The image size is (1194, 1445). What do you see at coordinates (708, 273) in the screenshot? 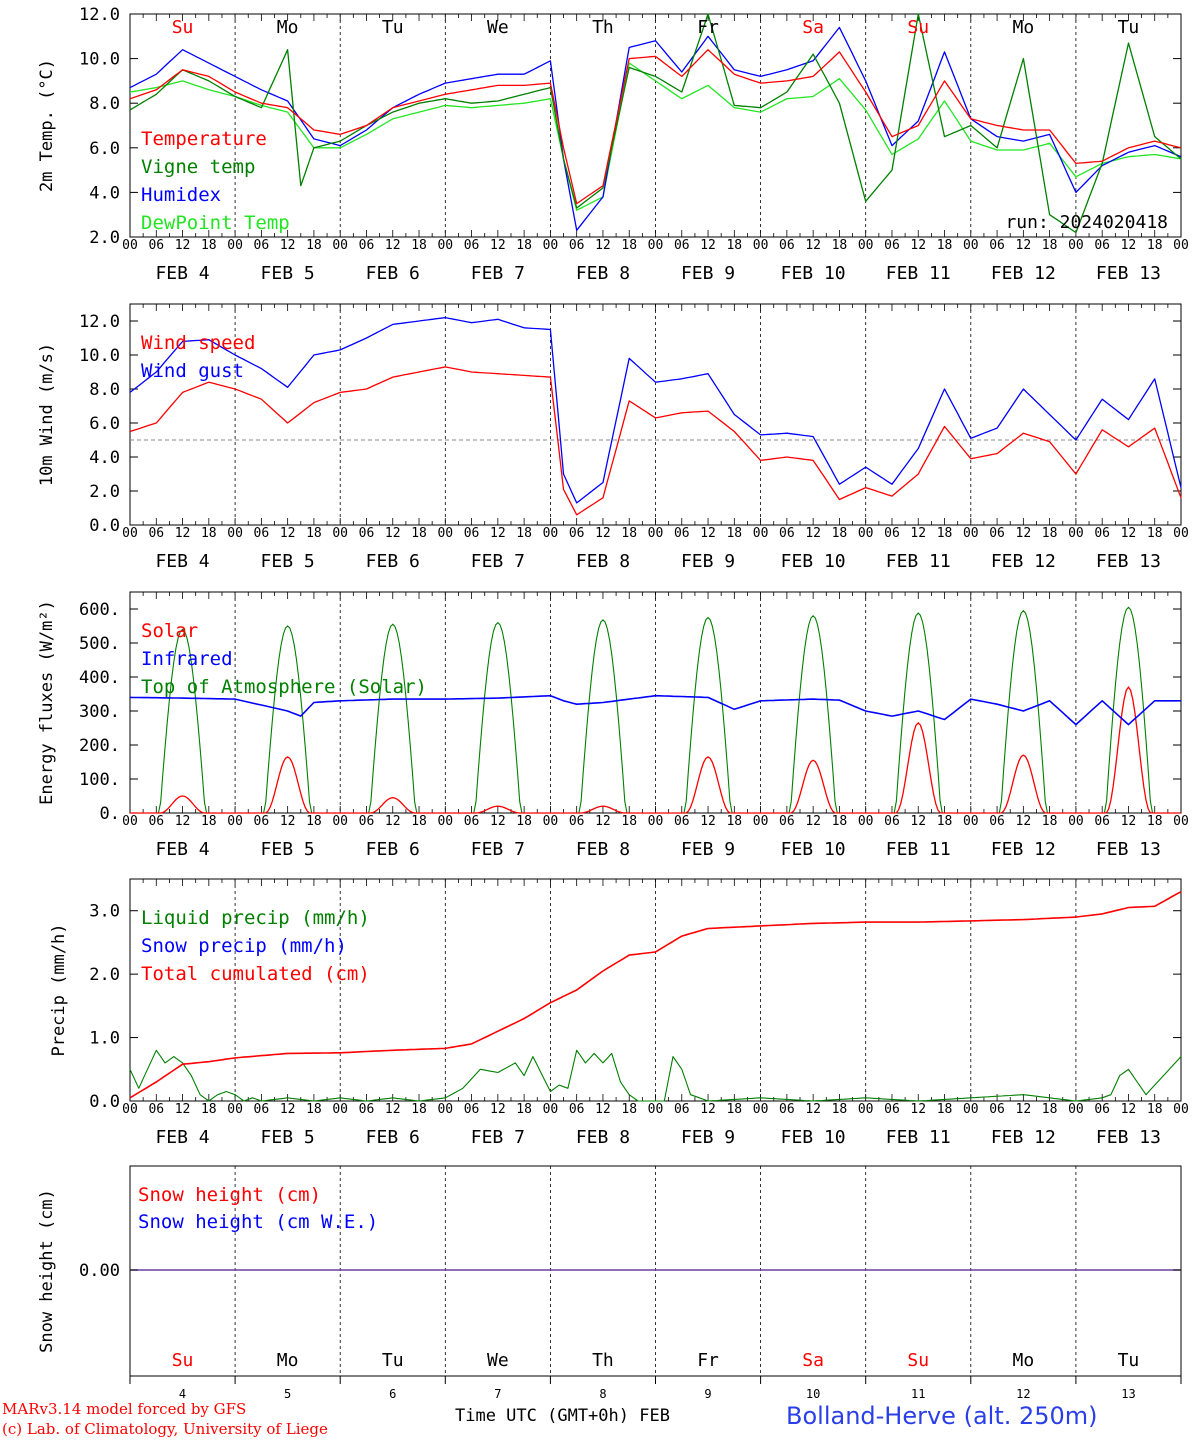
I see `temp-date-label: FEB 9` at bounding box center [708, 273].